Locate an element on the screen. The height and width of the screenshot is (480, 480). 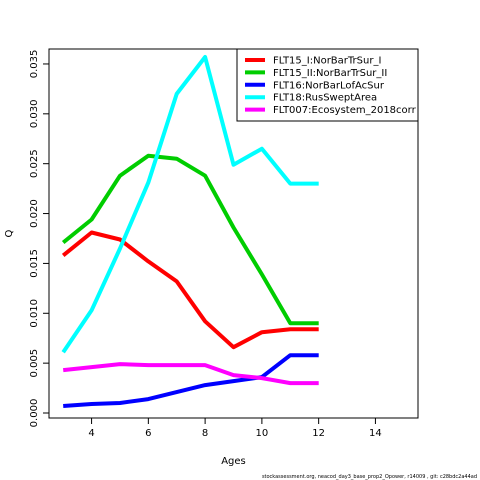
y-tick-label: 0.035 is located at coordinates (34, 64).